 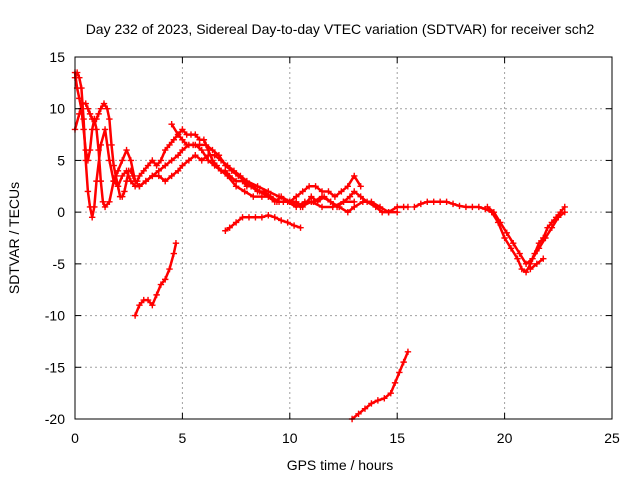 I want to click on series-track-g, so click(x=380, y=385).